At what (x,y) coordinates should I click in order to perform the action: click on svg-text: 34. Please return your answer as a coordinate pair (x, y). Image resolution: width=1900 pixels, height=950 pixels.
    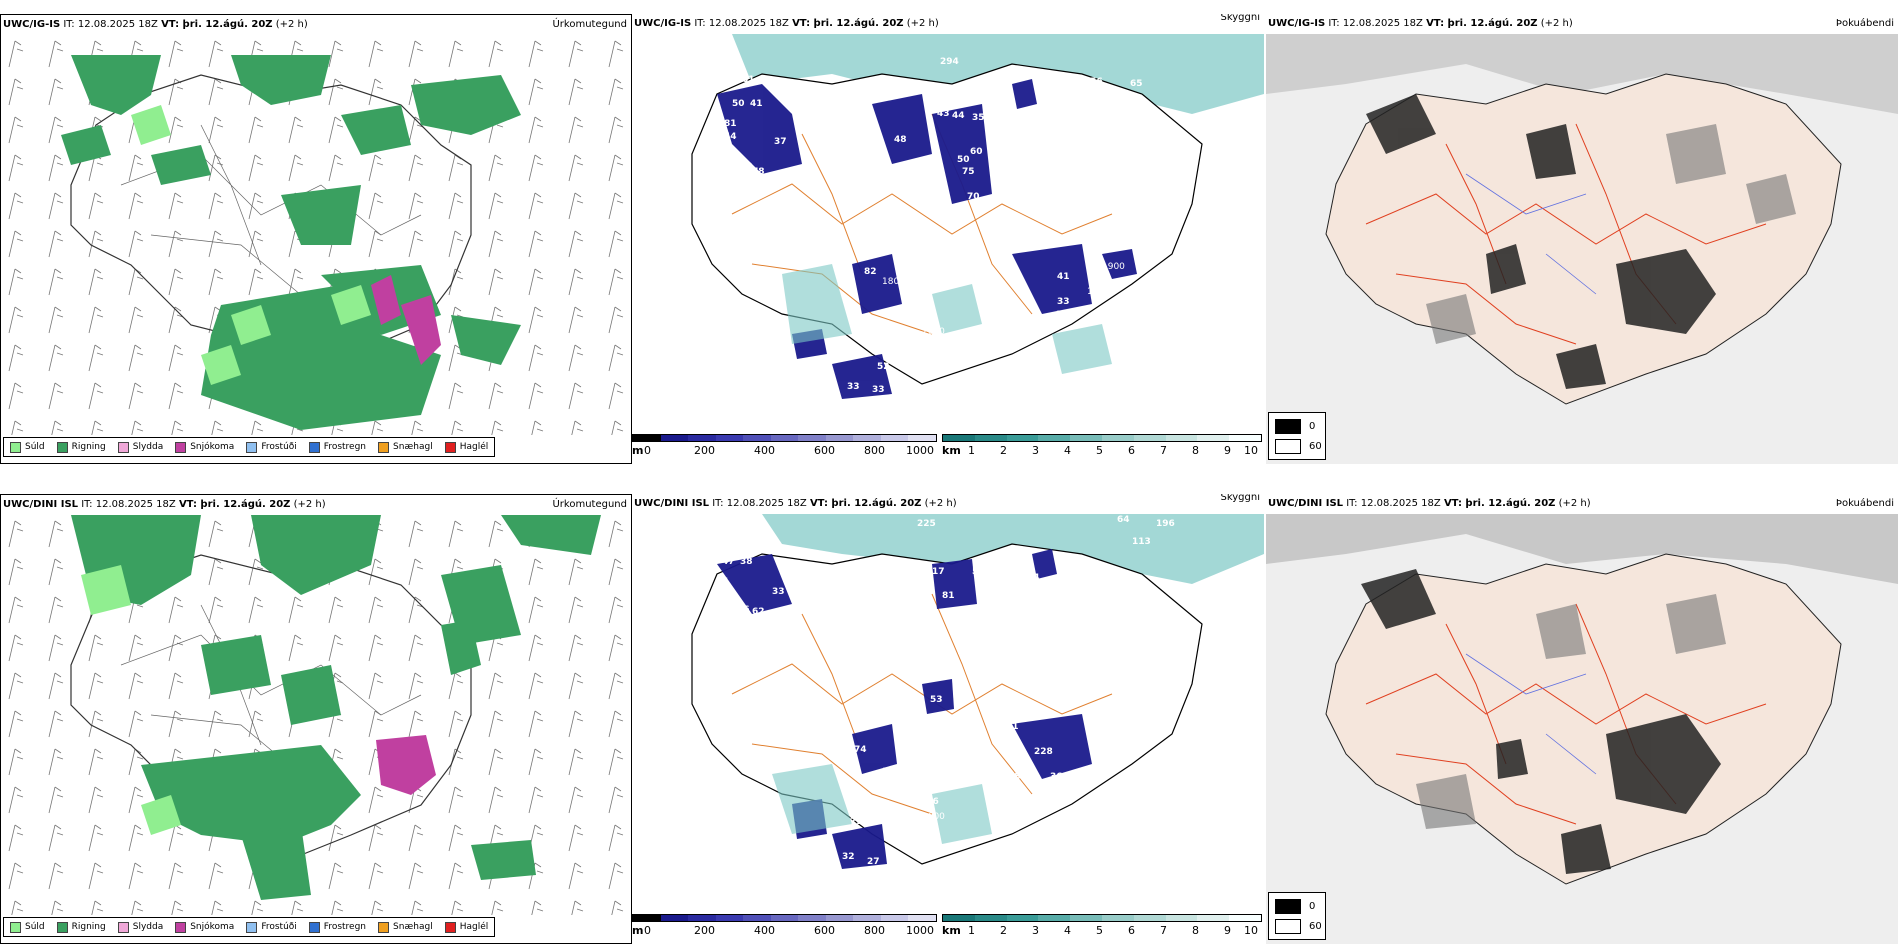
    Looking at the image, I should click on (1033, 578).